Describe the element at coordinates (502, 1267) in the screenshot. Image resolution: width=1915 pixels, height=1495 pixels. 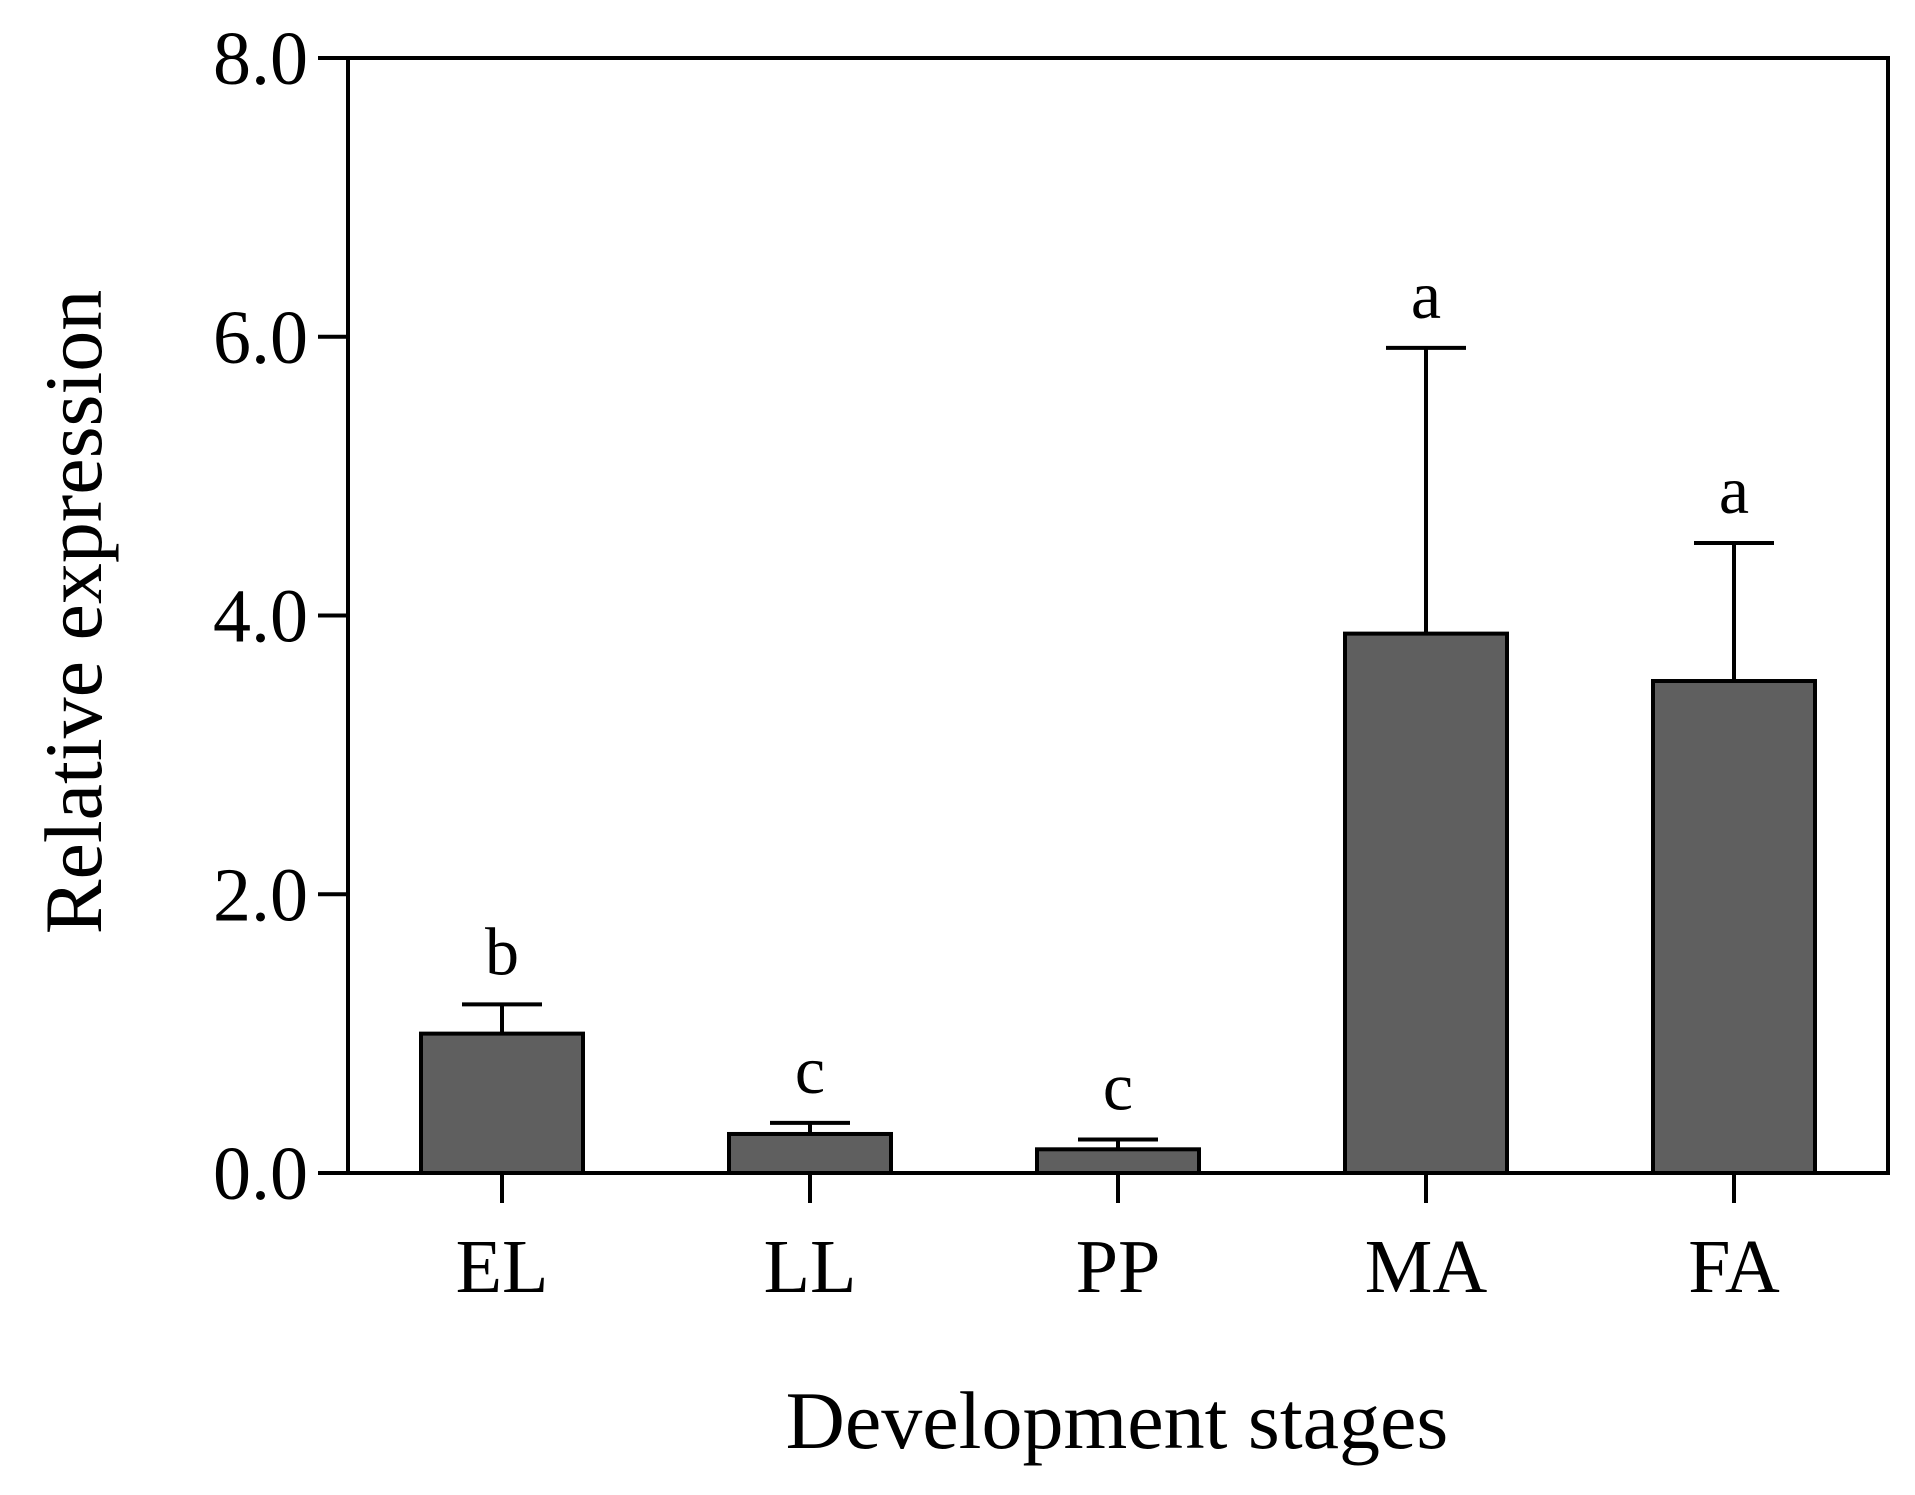
I see `x-tick-label-el: EL` at that location.